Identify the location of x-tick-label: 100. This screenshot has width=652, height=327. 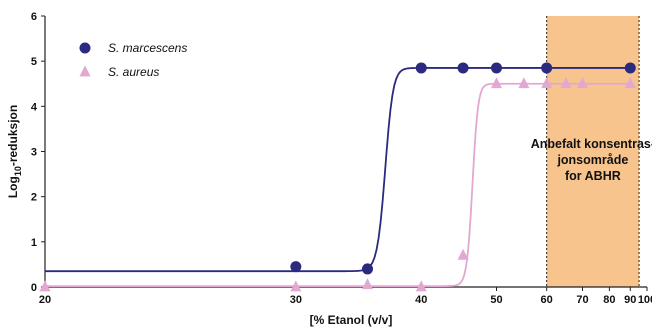
(645, 300).